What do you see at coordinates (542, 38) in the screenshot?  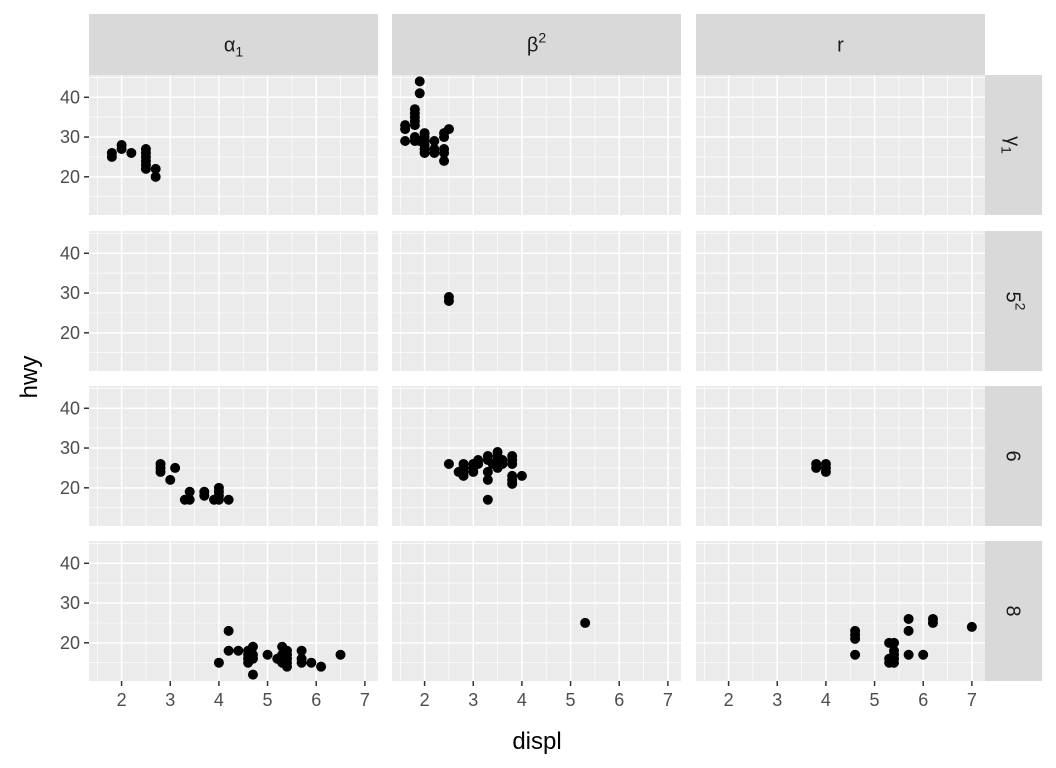 I see `strip-col-2-superscript: 2` at bounding box center [542, 38].